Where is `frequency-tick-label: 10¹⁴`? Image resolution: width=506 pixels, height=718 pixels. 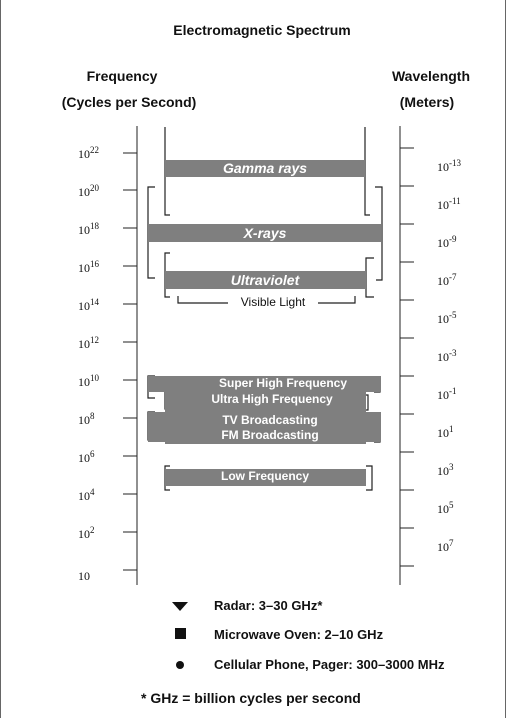 frequency-tick-label: 10¹⁴ is located at coordinates (88, 305).